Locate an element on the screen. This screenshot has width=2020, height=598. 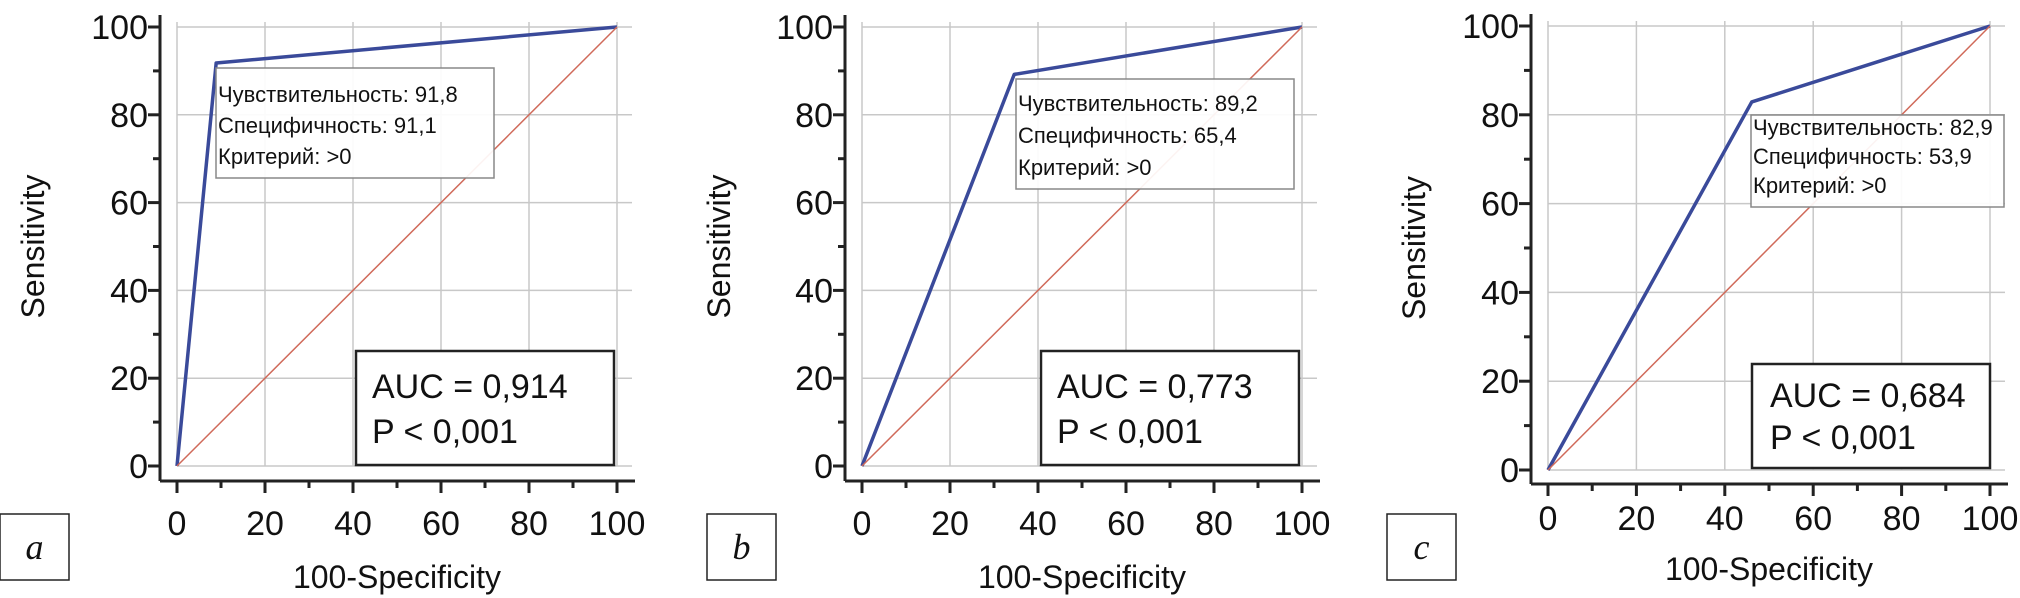
specificity-annotation: Специфичность: 53,9 is located at coordinates (1862, 156).